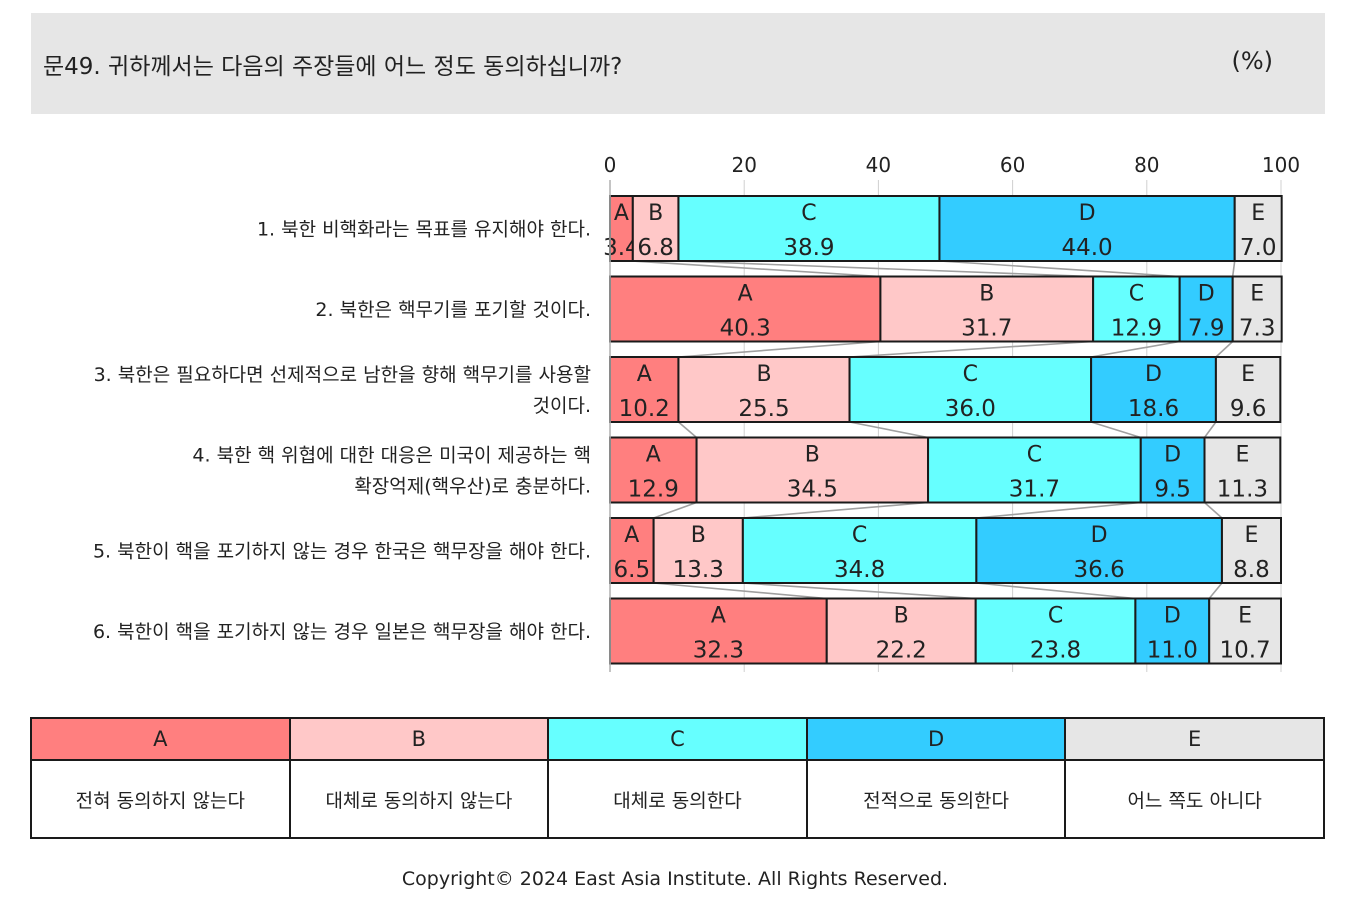  Describe the element at coordinates (1257, 329) in the screenshot. I see `data-label: 7.3` at that location.